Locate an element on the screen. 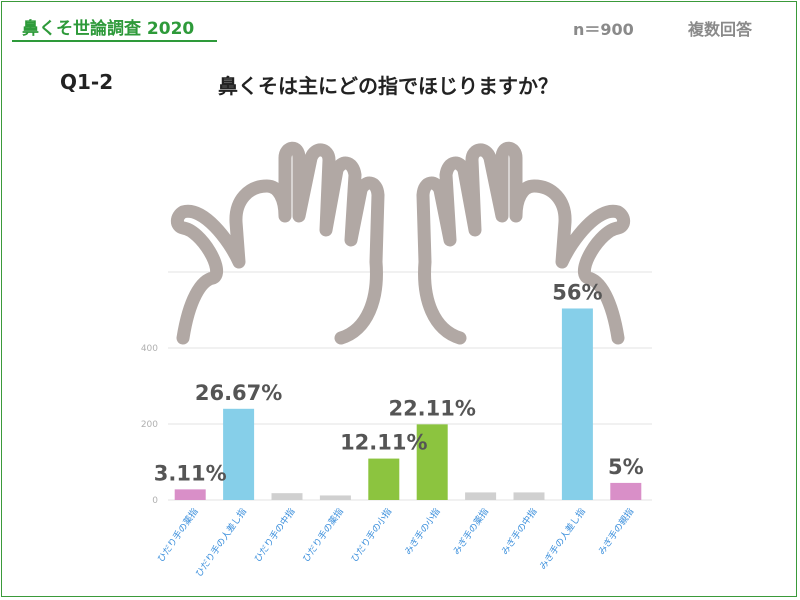 The width and height of the screenshot is (800, 600). y-tick-label-2: 400 is located at coordinates (149, 349).